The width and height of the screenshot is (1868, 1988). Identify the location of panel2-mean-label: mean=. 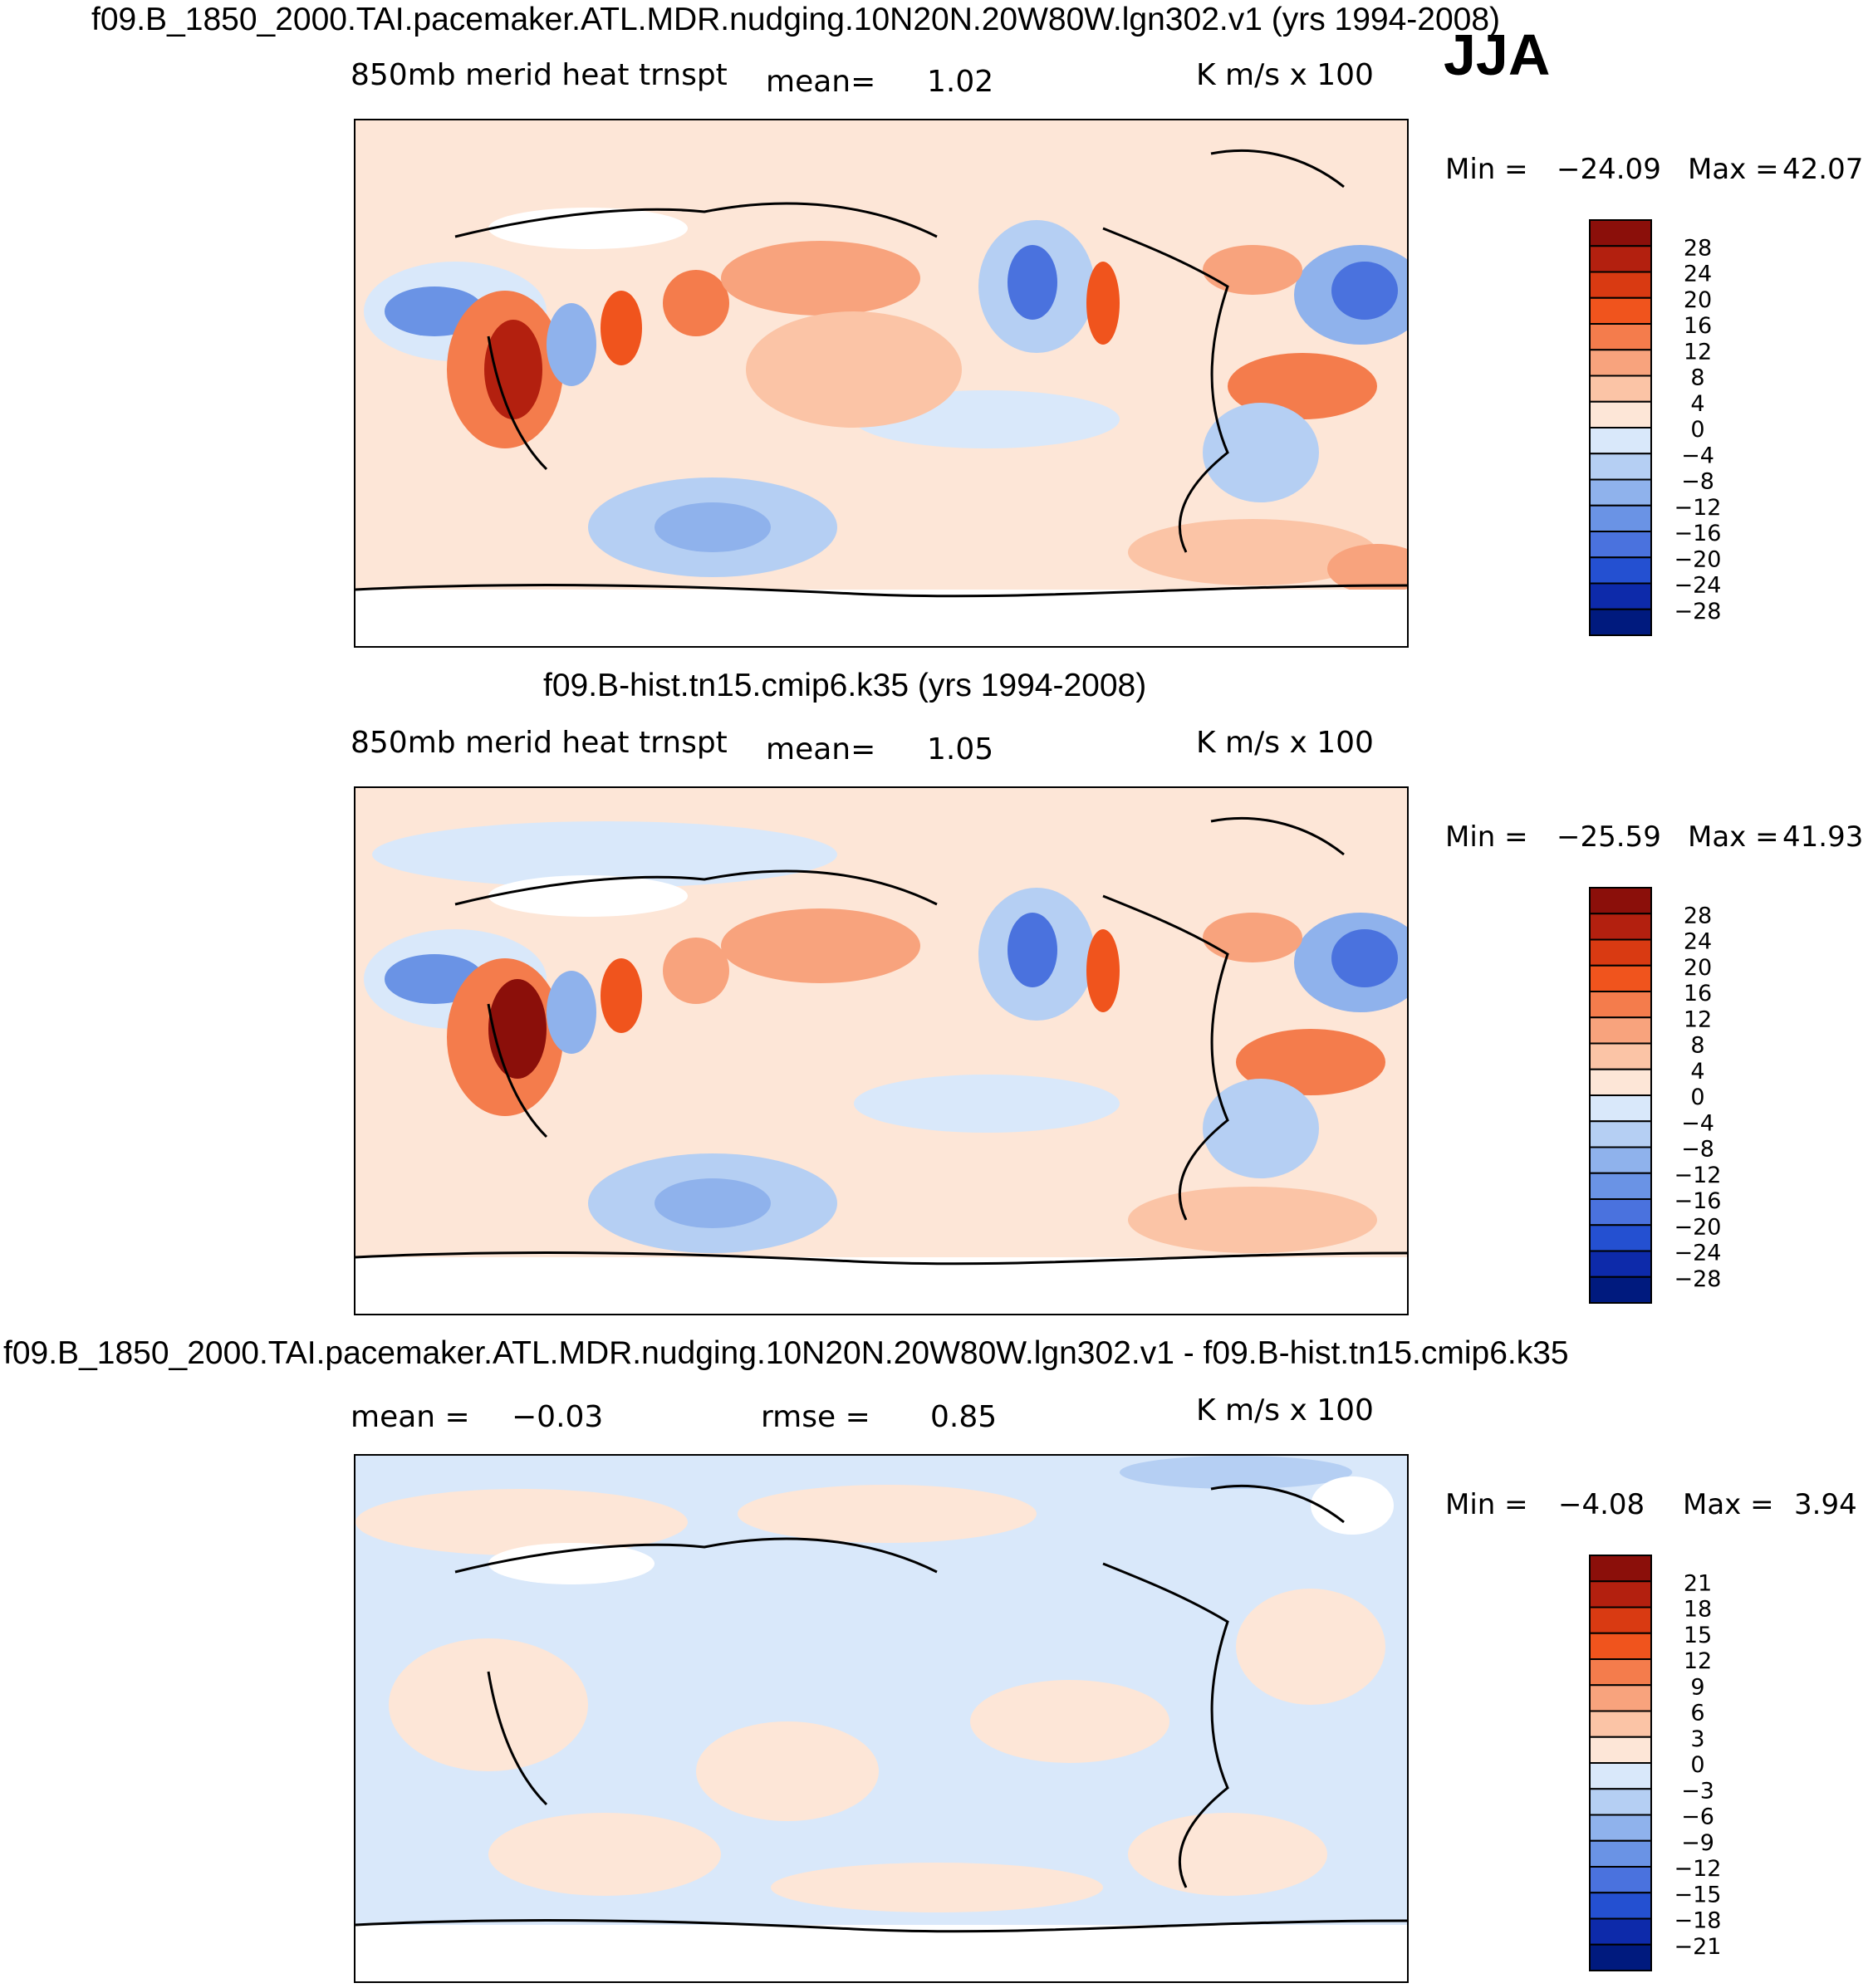
(821, 749).